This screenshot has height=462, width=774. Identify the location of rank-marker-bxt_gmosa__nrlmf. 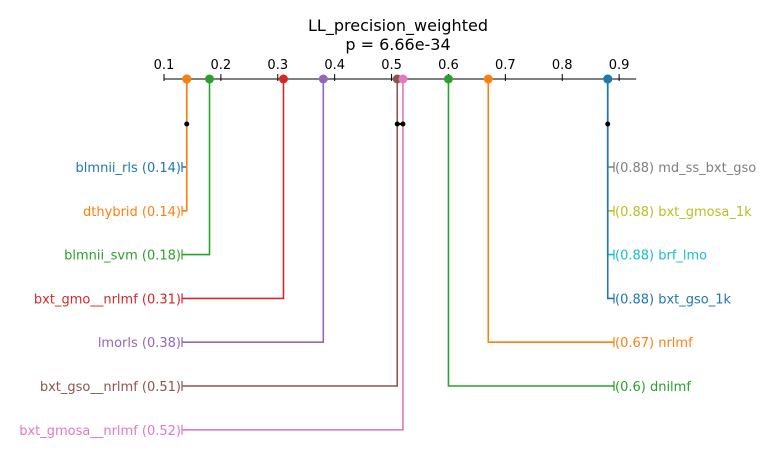
(403, 79).